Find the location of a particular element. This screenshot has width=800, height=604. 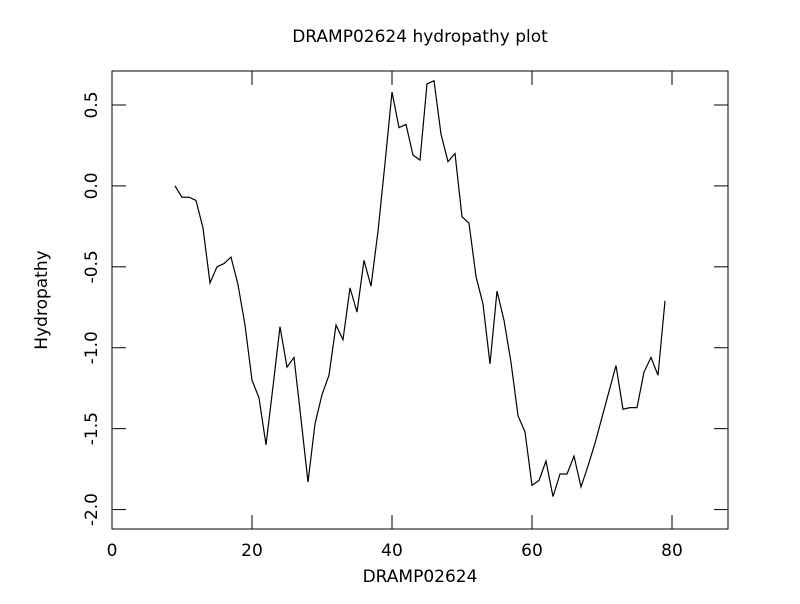

chart-title: DRAMP02624 hydropathy plot is located at coordinates (420, 37).